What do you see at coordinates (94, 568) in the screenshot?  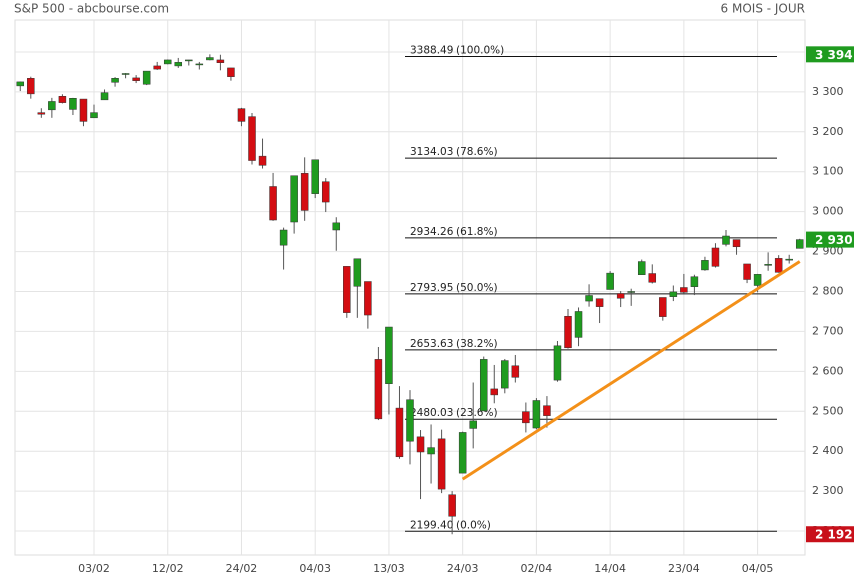 I see `x-tick-label: 03/02` at bounding box center [94, 568].